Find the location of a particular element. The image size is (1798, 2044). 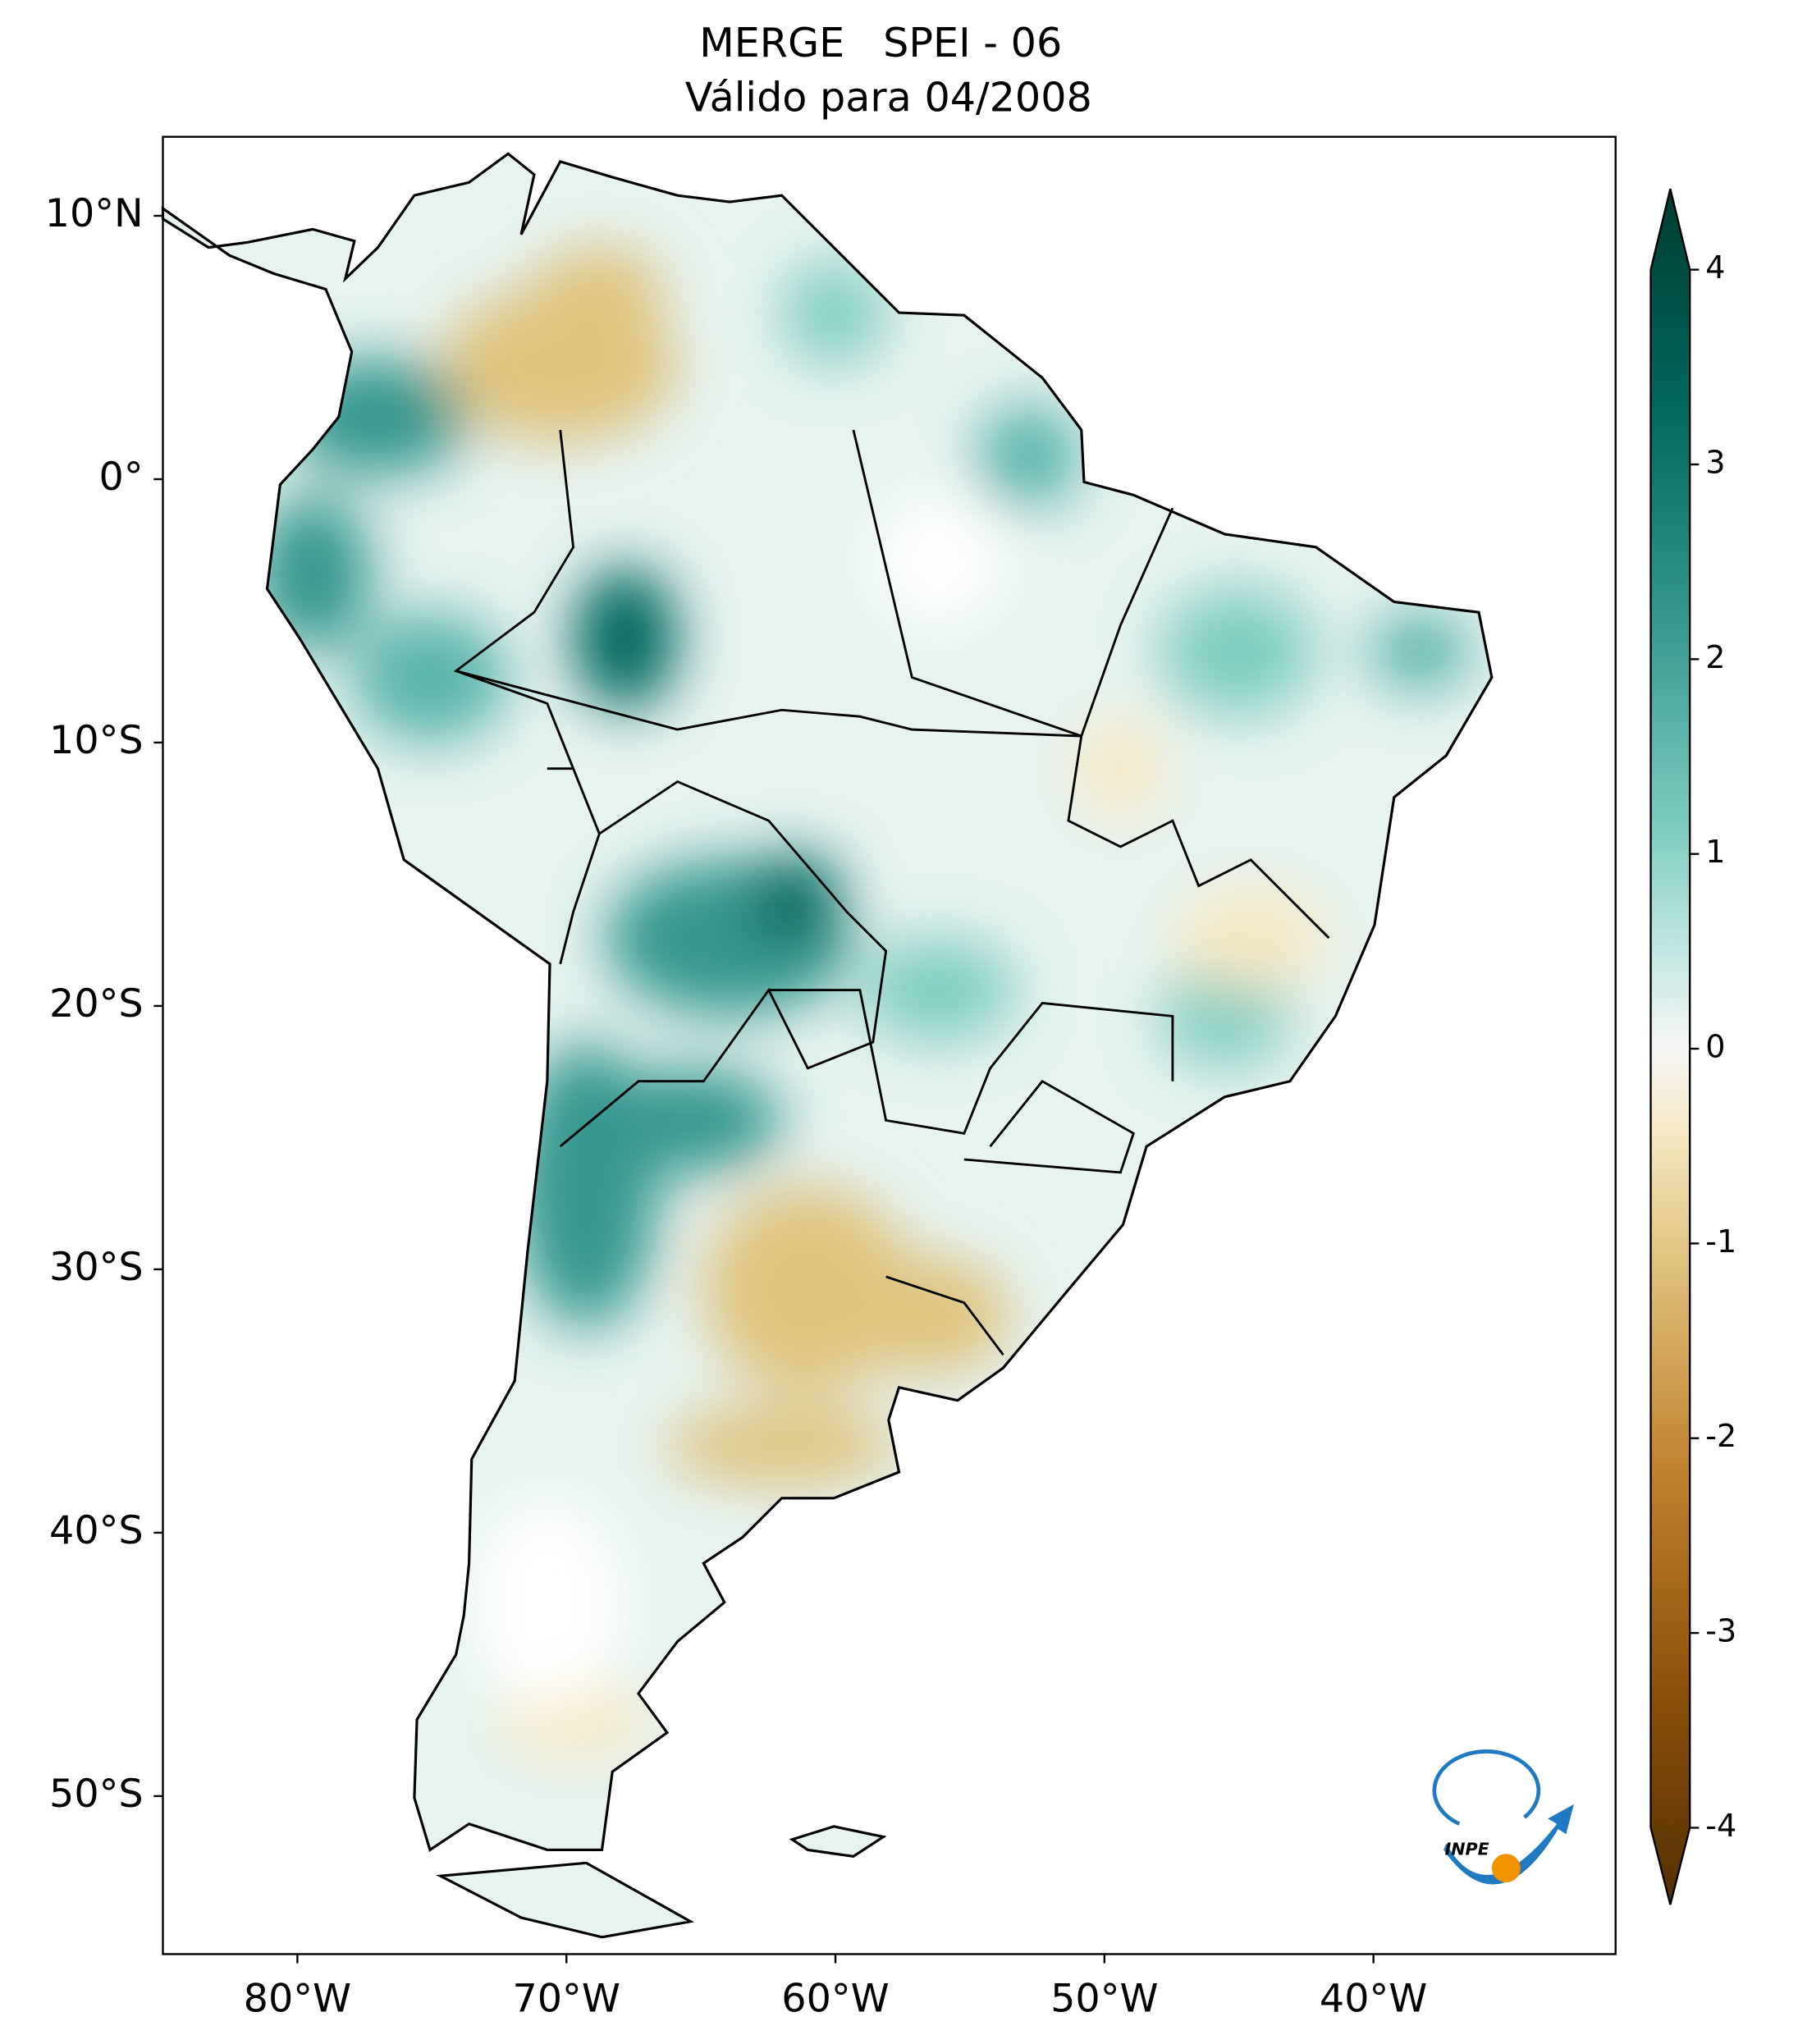

y-tick-label: 10°S is located at coordinates (96, 740).